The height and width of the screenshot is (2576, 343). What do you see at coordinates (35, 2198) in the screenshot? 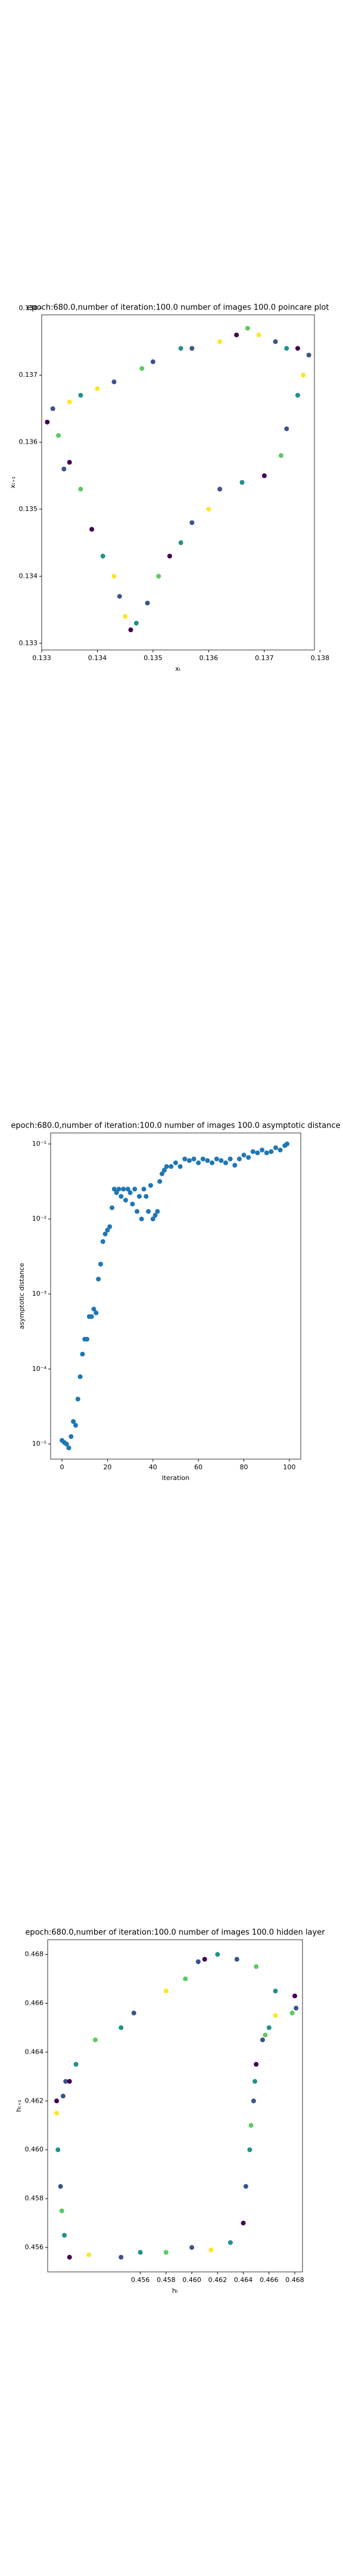
I see `y-tick-label: 0.458` at bounding box center [35, 2198].